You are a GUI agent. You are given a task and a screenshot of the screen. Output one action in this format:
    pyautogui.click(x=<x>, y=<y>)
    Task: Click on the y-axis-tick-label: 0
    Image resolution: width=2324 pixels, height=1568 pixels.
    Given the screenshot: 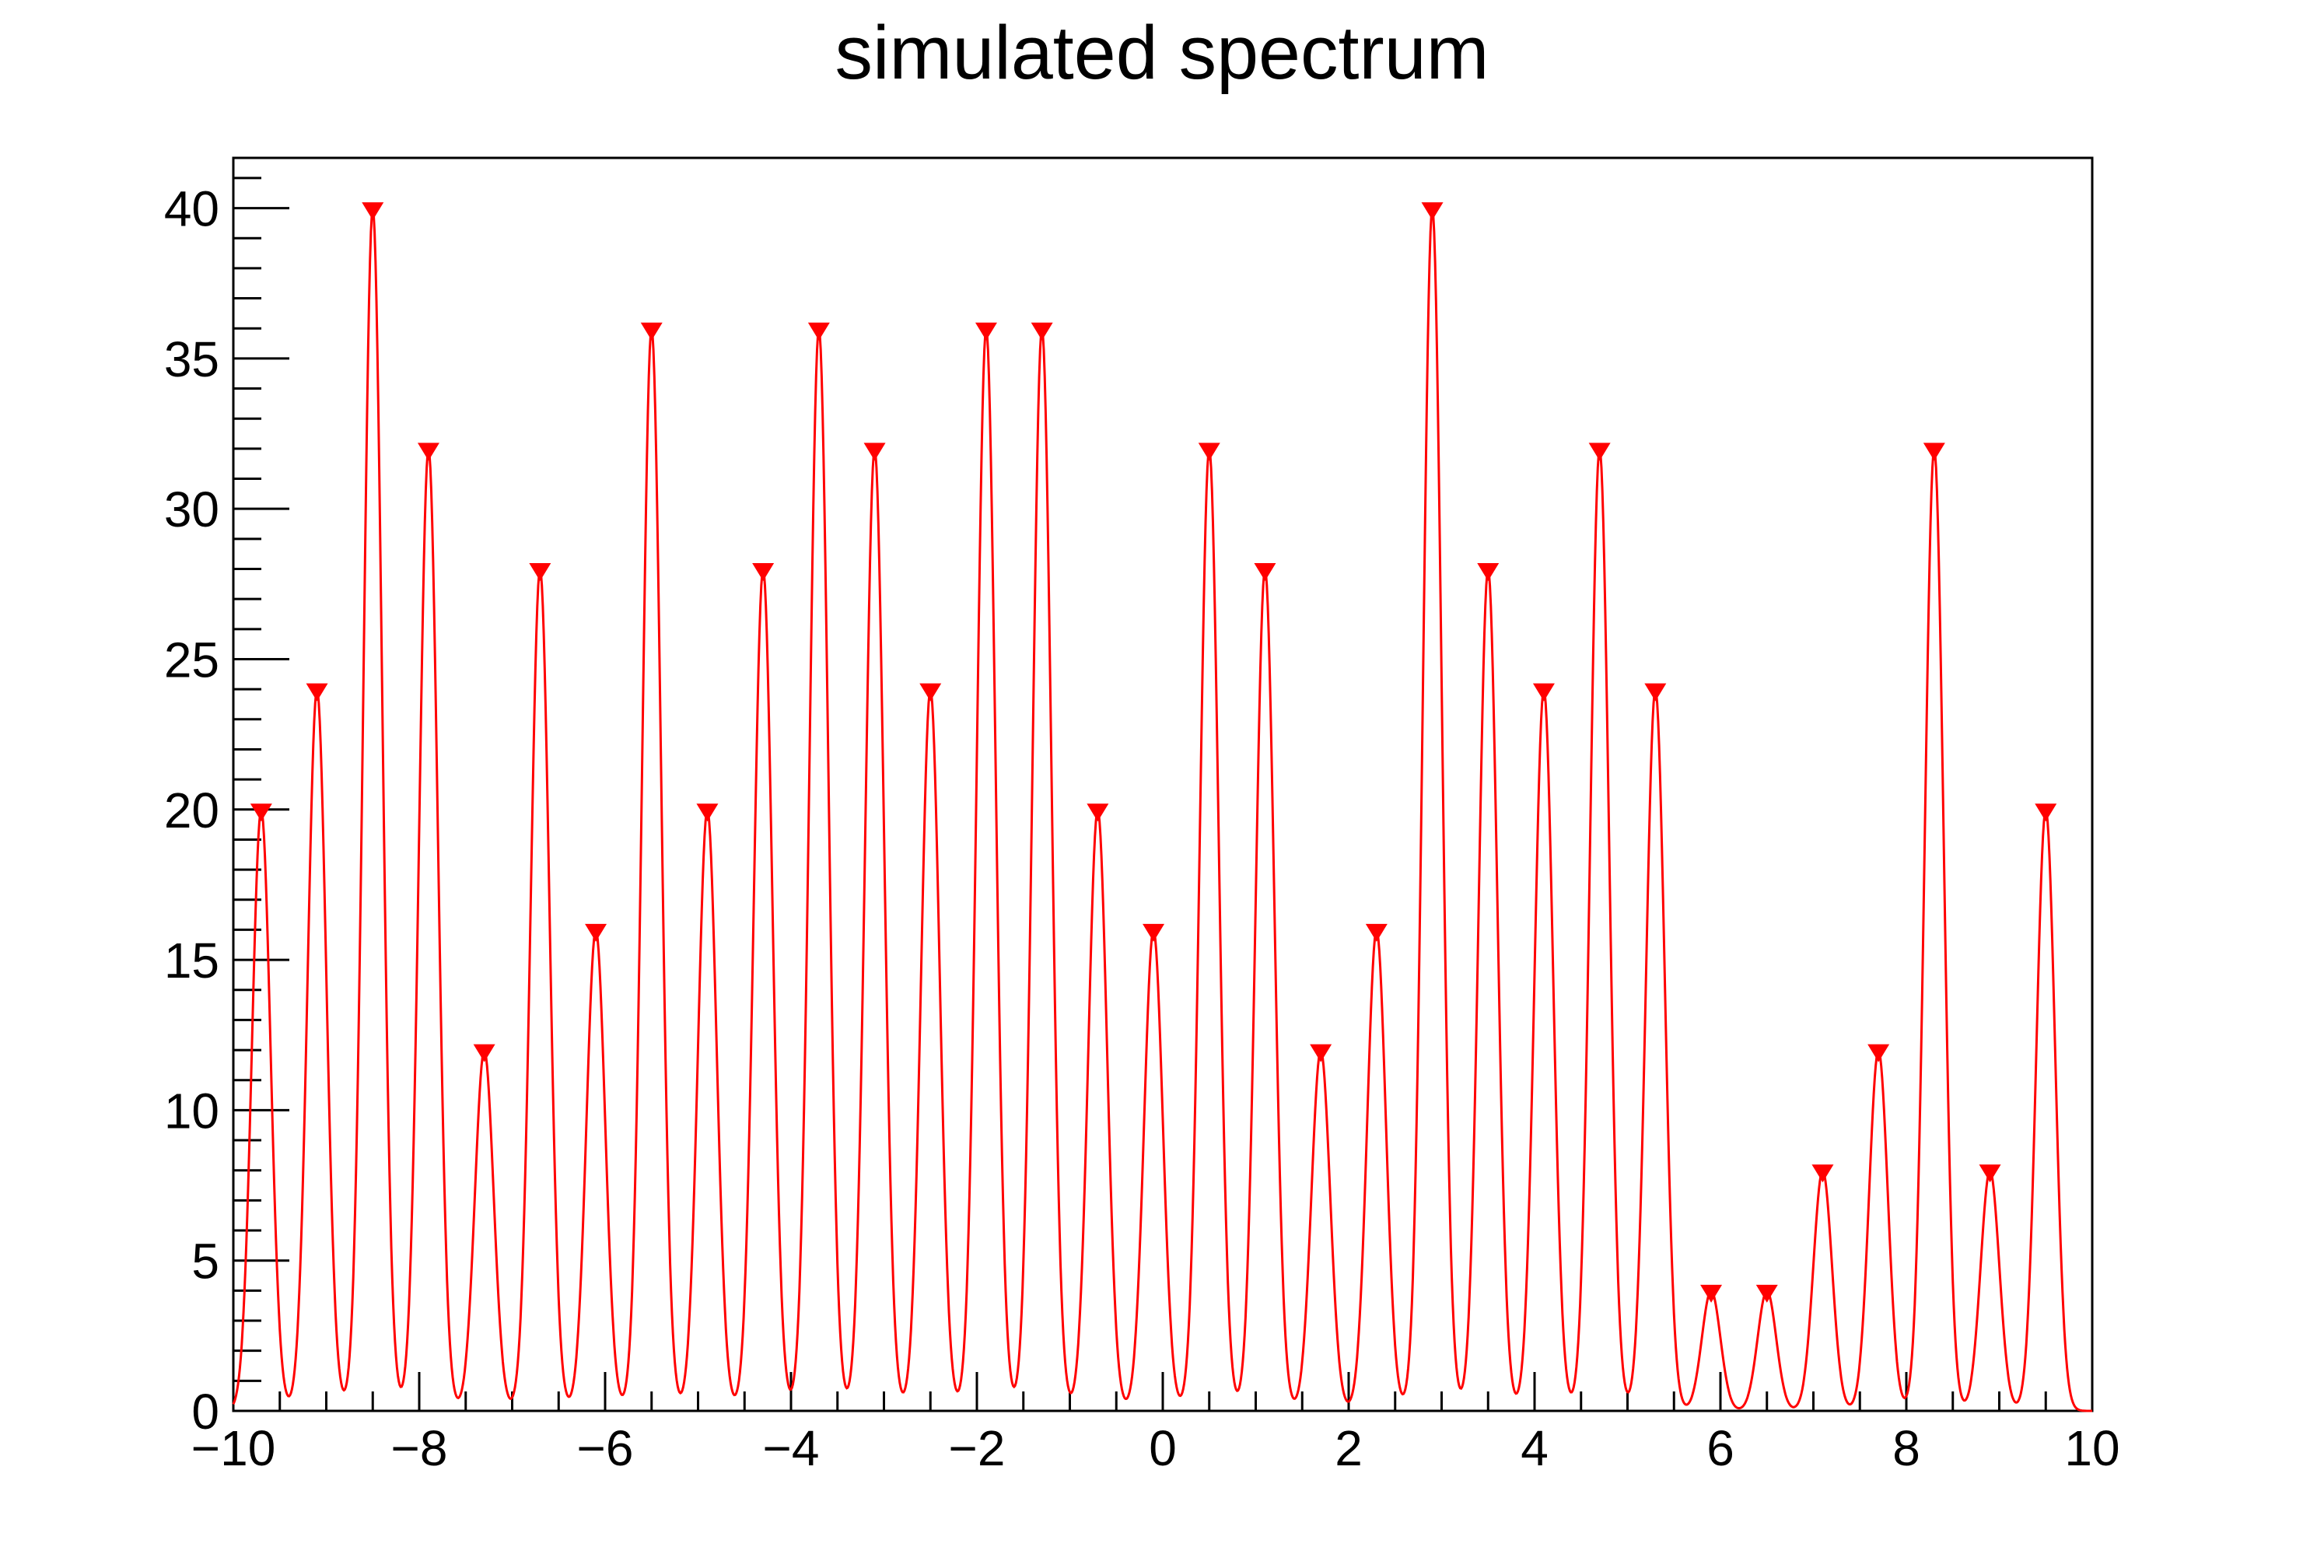 What is the action you would take?
    pyautogui.click(x=205, y=1412)
    